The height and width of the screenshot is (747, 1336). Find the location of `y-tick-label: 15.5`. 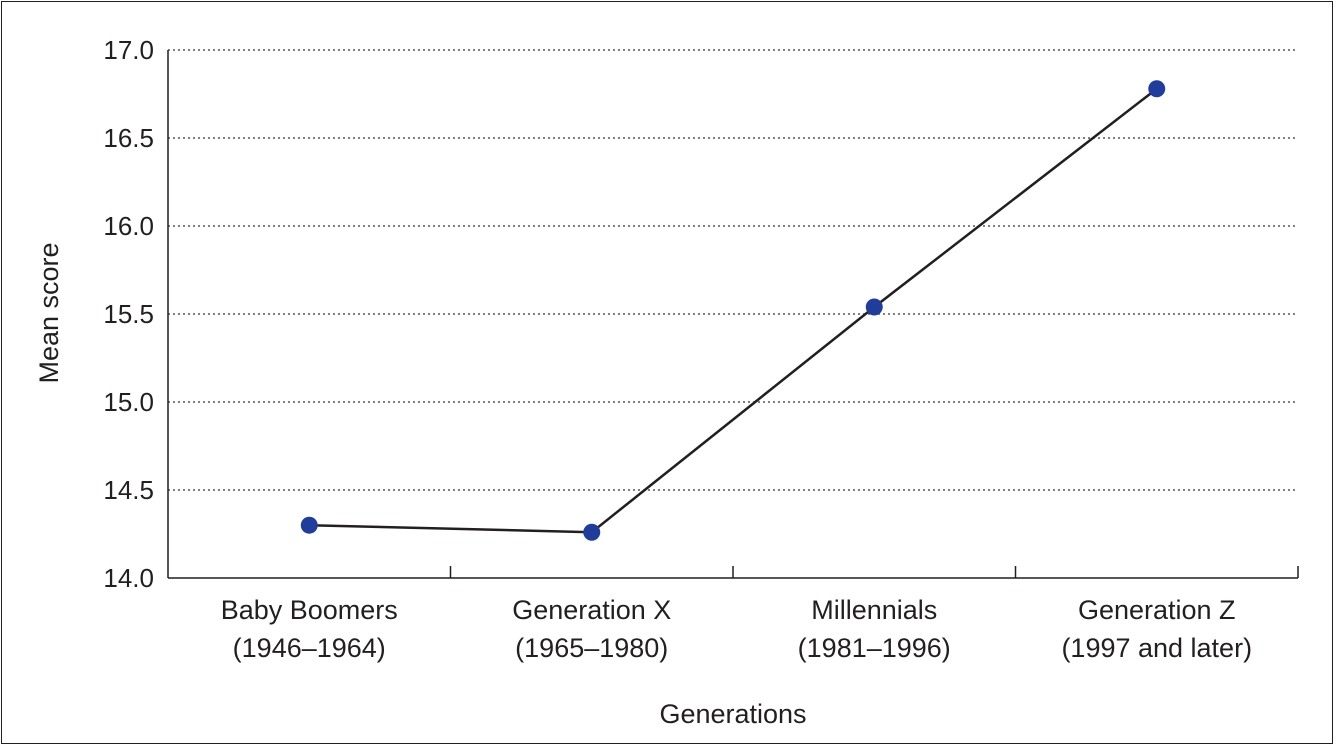

y-tick-label: 15.5 is located at coordinates (128, 314).